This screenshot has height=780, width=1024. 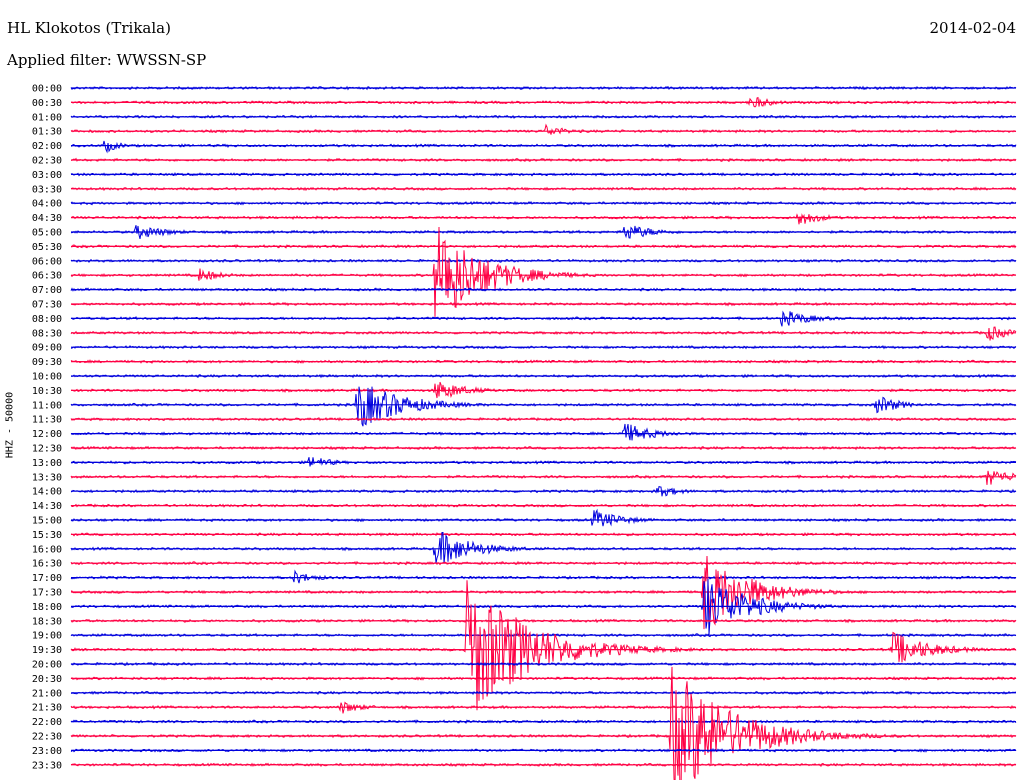 I want to click on row-time-label: 06:00, so click(x=47, y=261).